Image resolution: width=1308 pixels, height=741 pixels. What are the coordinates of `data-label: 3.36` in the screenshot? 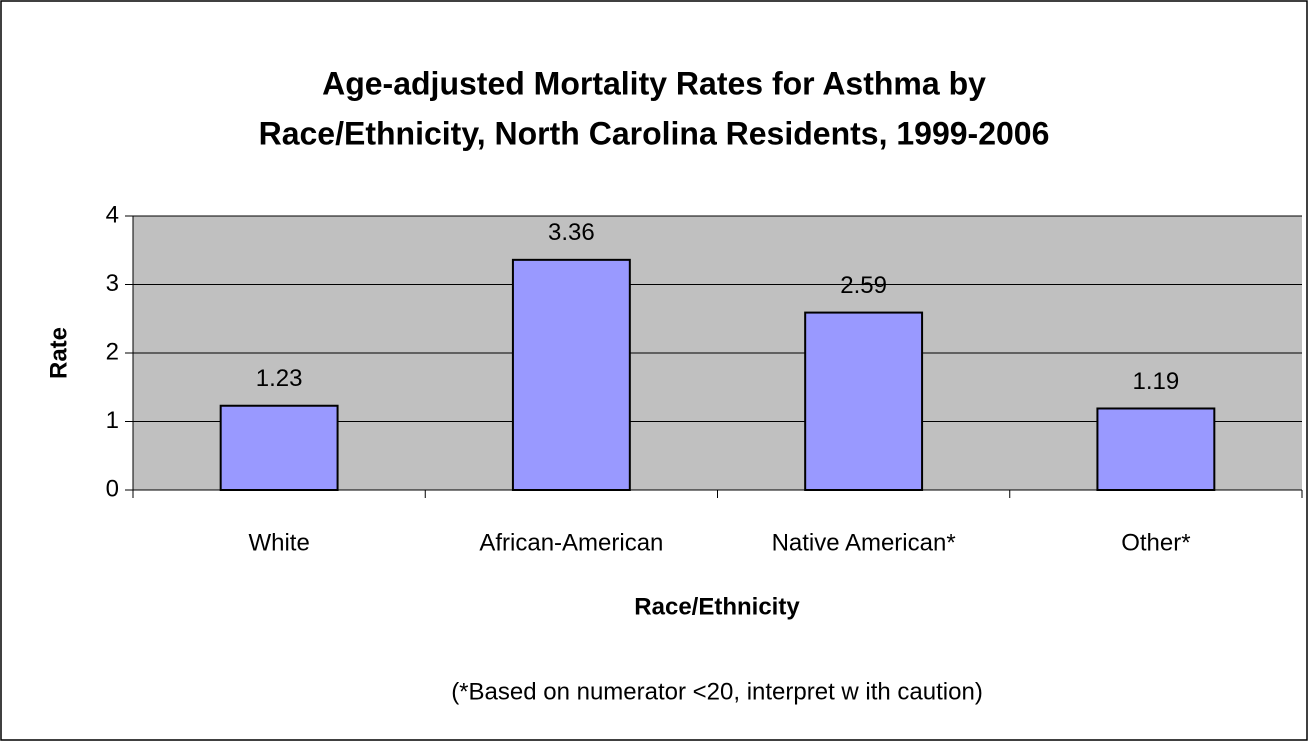 It's located at (571, 232).